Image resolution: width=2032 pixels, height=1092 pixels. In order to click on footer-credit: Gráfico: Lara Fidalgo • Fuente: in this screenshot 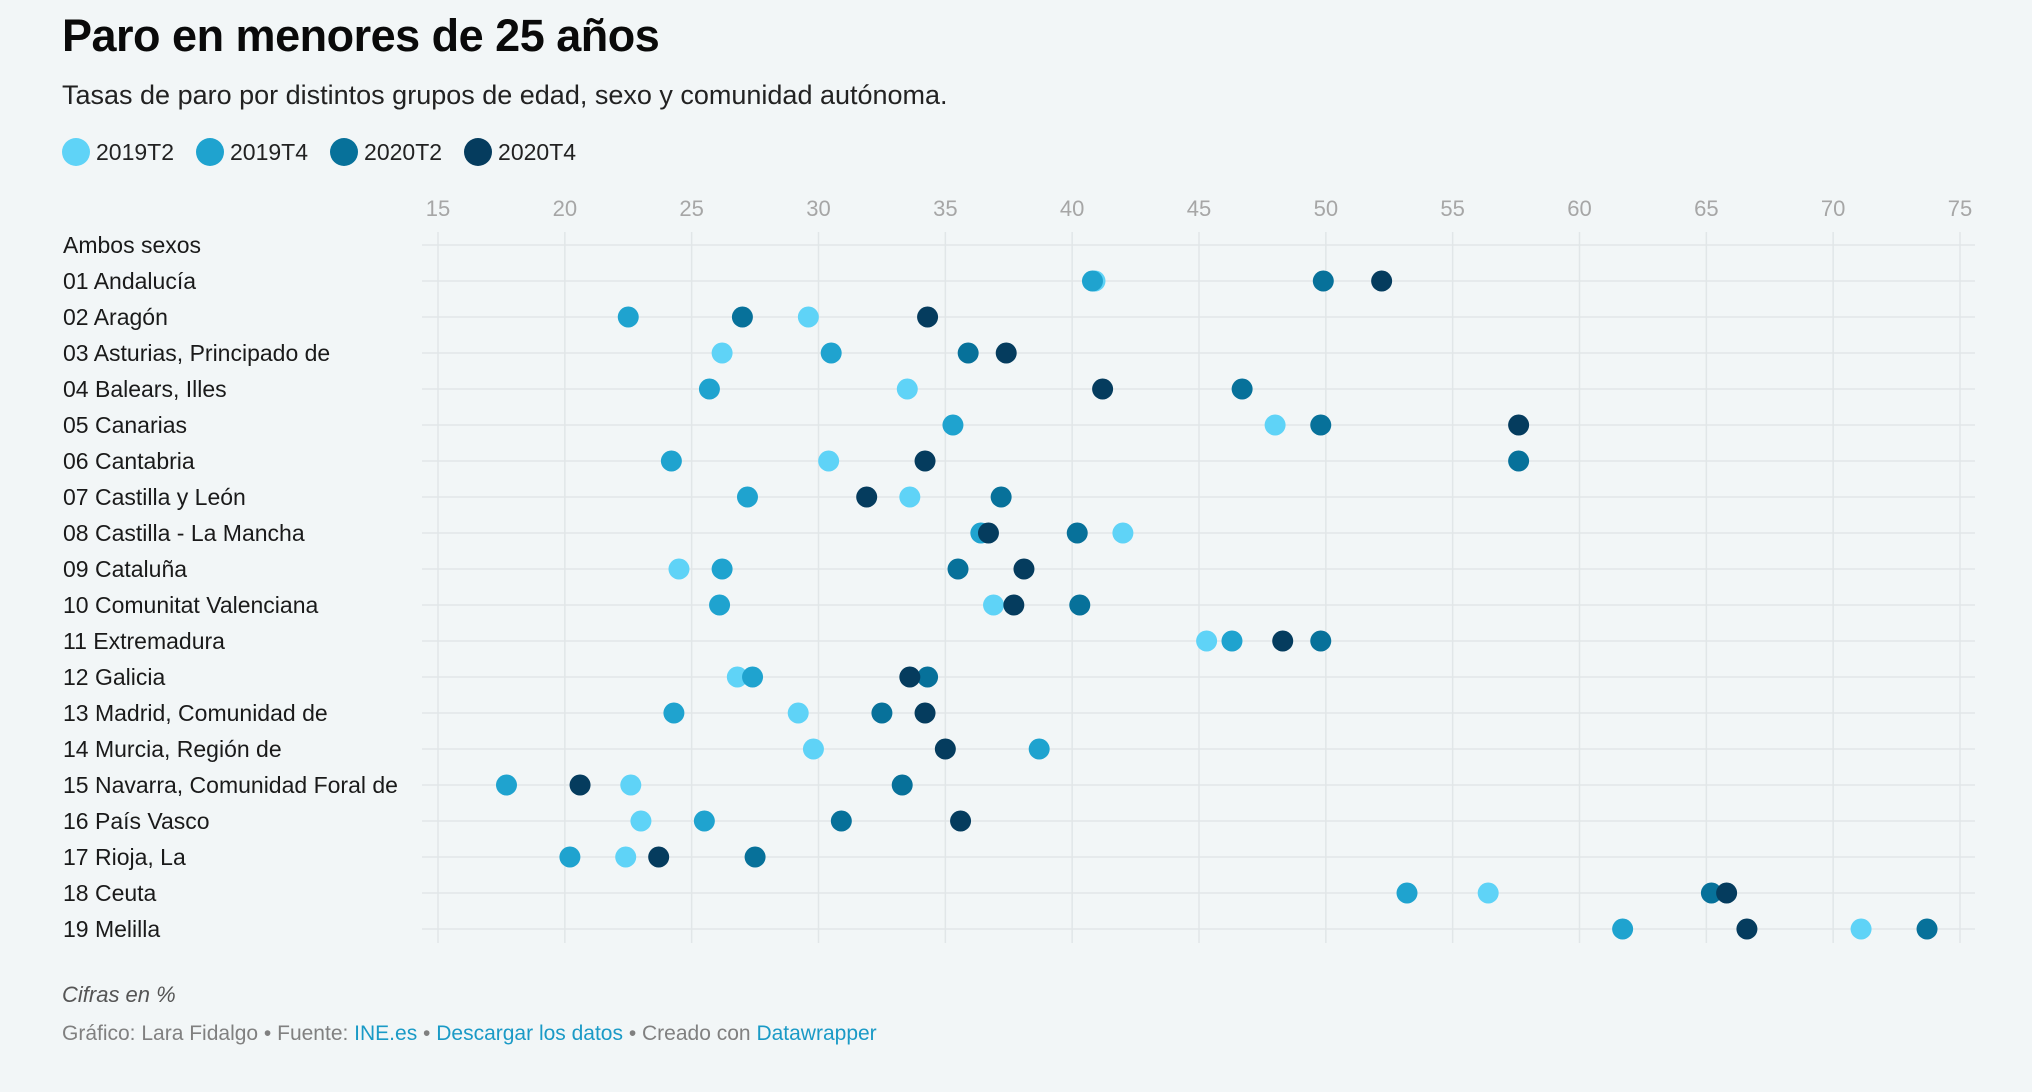, I will do `click(208, 1033)`.